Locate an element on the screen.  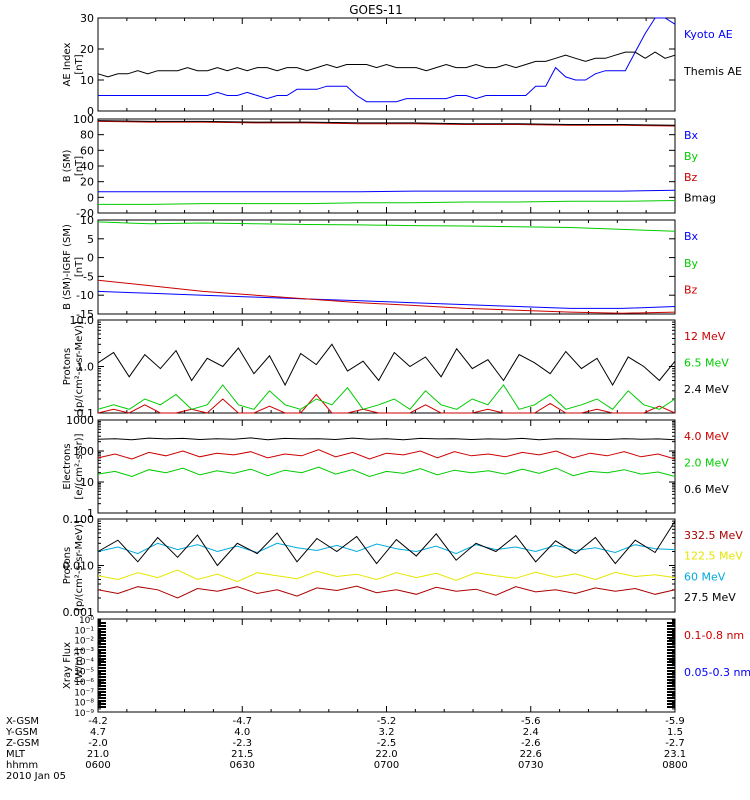
y-tick-label: 30 is located at coordinates (87, 18).